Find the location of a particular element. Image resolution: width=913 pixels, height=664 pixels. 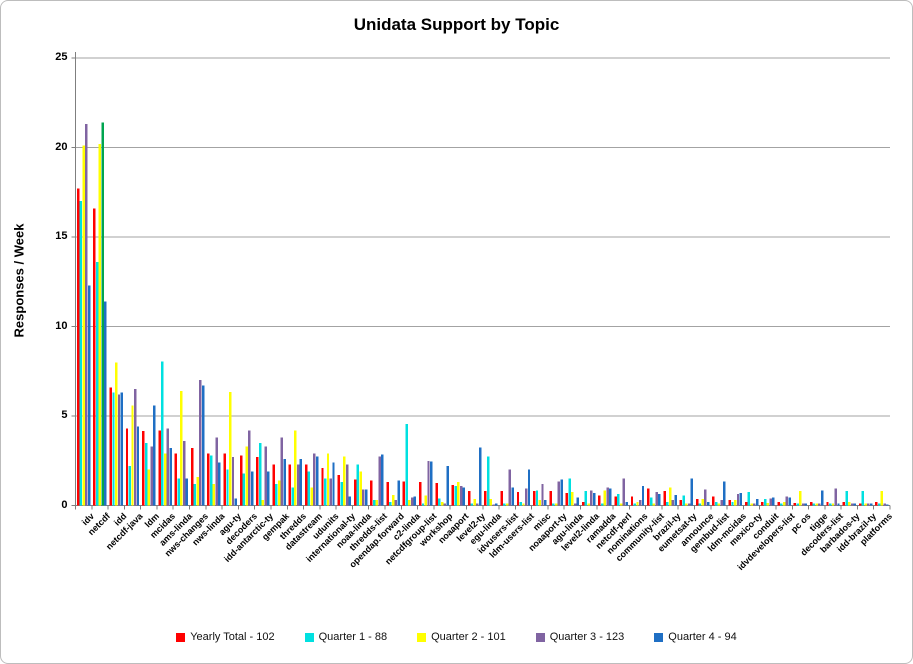

quarter-2-swatch-icon is located at coordinates (422, 637).